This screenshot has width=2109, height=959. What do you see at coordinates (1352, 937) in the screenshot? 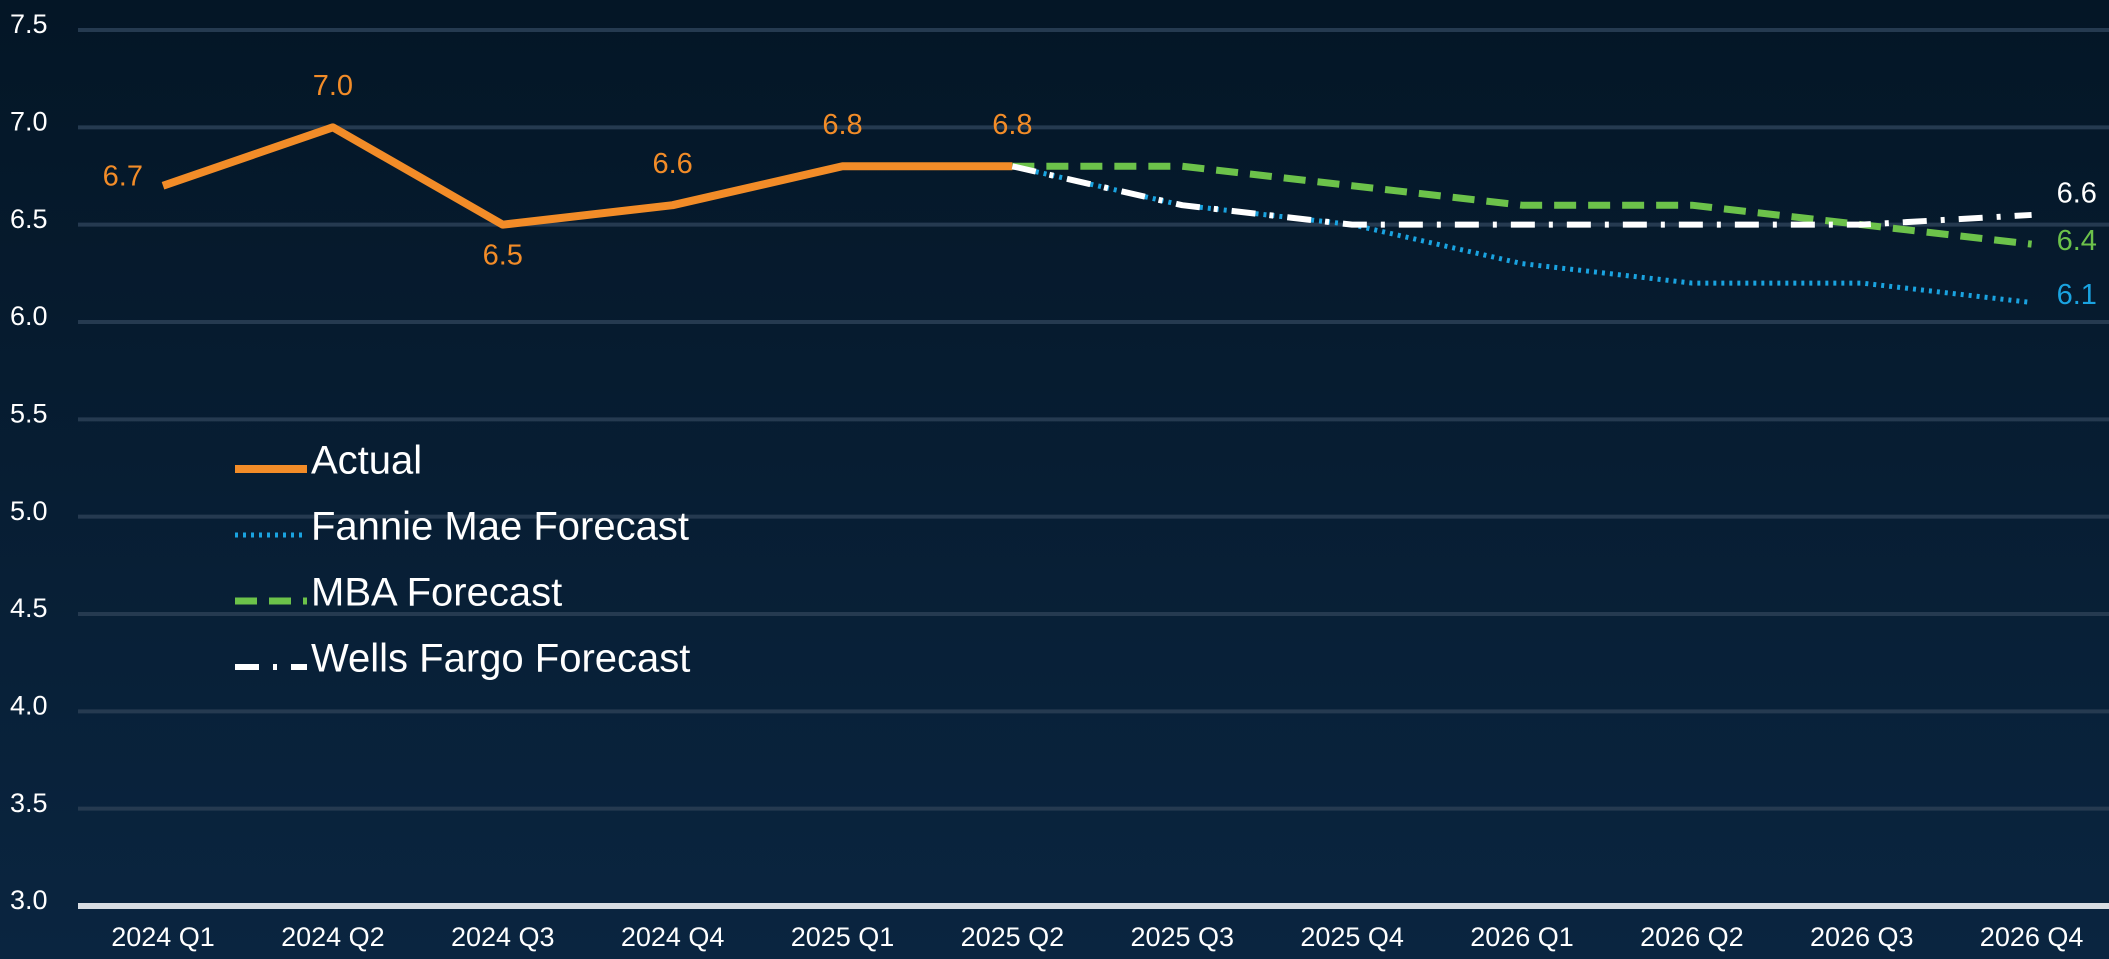
I see `x-tick-label: 2025 Q4` at bounding box center [1352, 937].